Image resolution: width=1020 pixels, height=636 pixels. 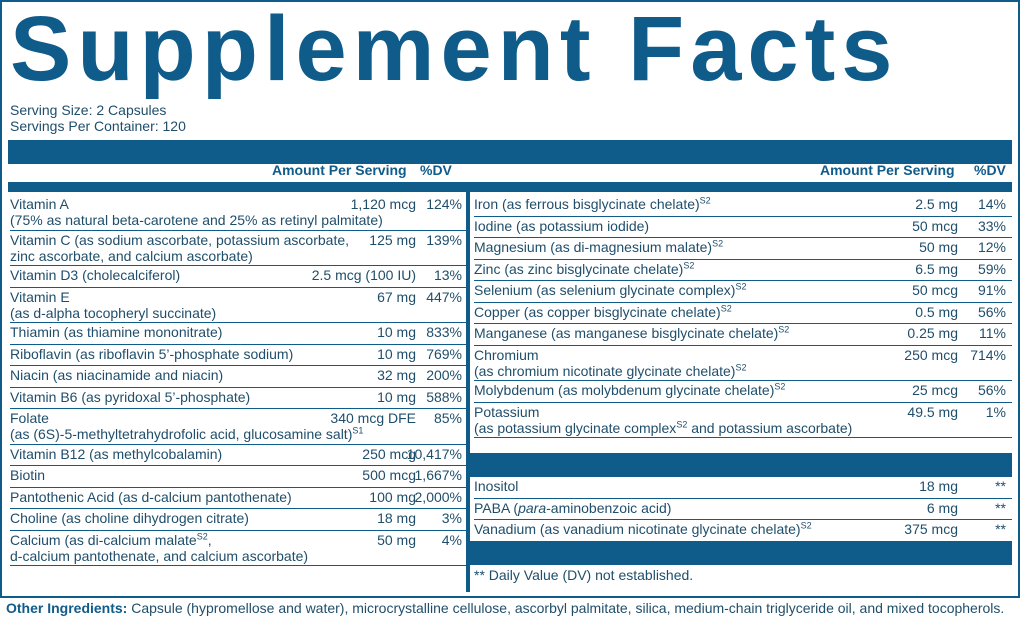 What do you see at coordinates (113, 312) in the screenshot?
I see `nutrient-source-text: (as d-alpha tocopheryl succinate)` at bounding box center [113, 312].